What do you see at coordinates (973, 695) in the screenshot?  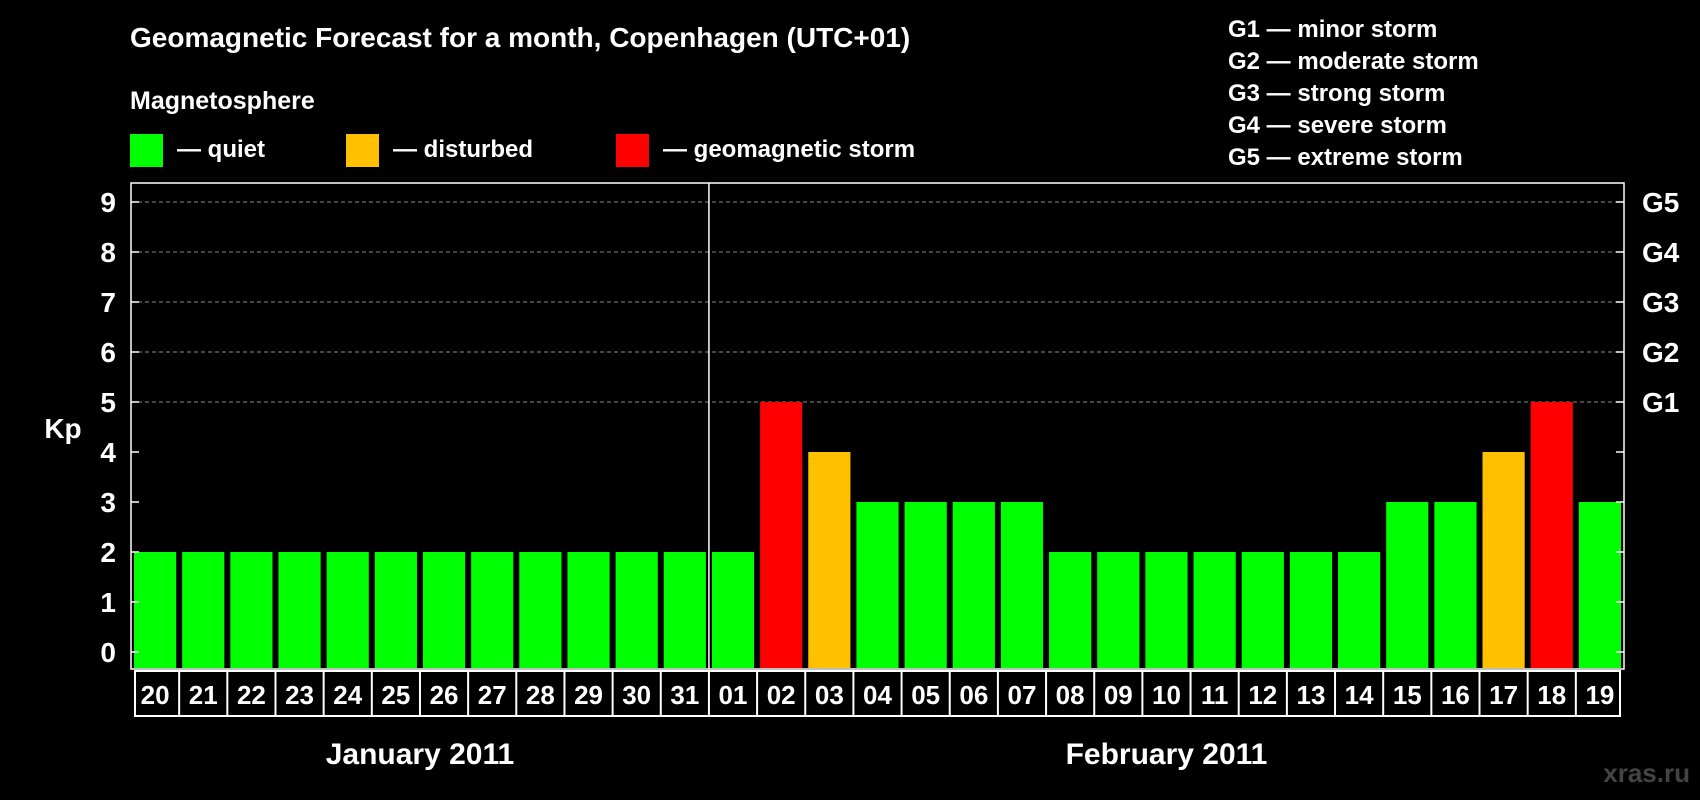 I see `day-label-06: 06` at bounding box center [973, 695].